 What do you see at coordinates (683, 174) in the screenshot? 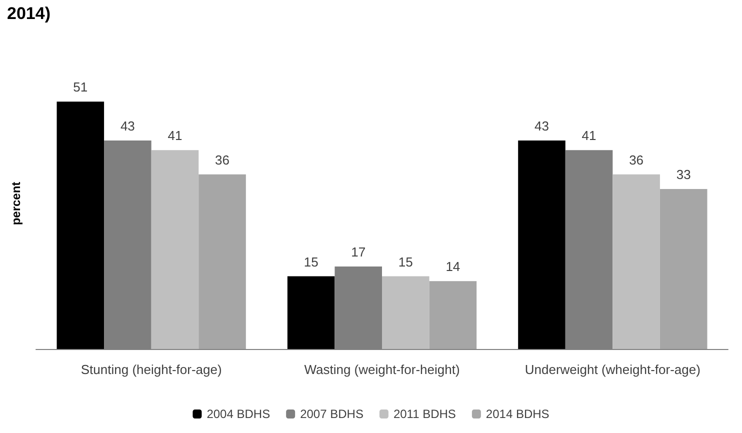
I see `data-label: 33` at bounding box center [683, 174].